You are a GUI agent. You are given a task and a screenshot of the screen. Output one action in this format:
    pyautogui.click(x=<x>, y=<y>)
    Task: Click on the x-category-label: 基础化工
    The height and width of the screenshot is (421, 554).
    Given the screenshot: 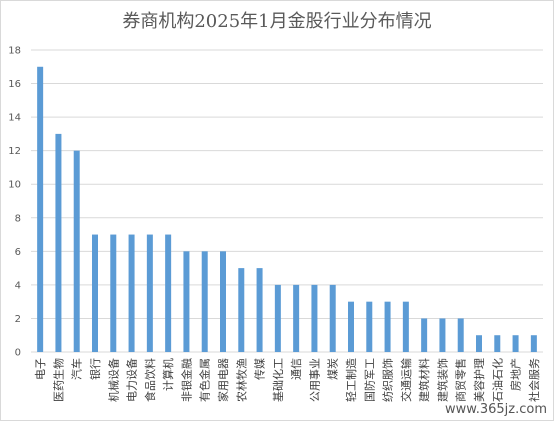 What is the action you would take?
    pyautogui.click(x=278, y=380)
    